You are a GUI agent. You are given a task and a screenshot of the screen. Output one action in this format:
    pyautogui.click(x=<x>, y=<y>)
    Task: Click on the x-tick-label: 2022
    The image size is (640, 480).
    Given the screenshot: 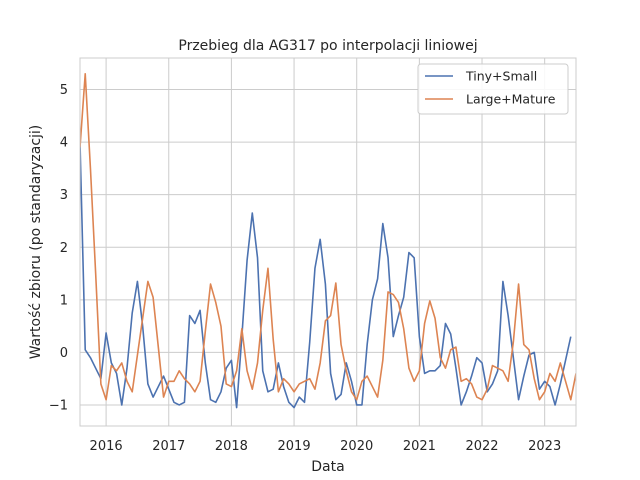 What is the action you would take?
    pyautogui.click(x=481, y=446)
    